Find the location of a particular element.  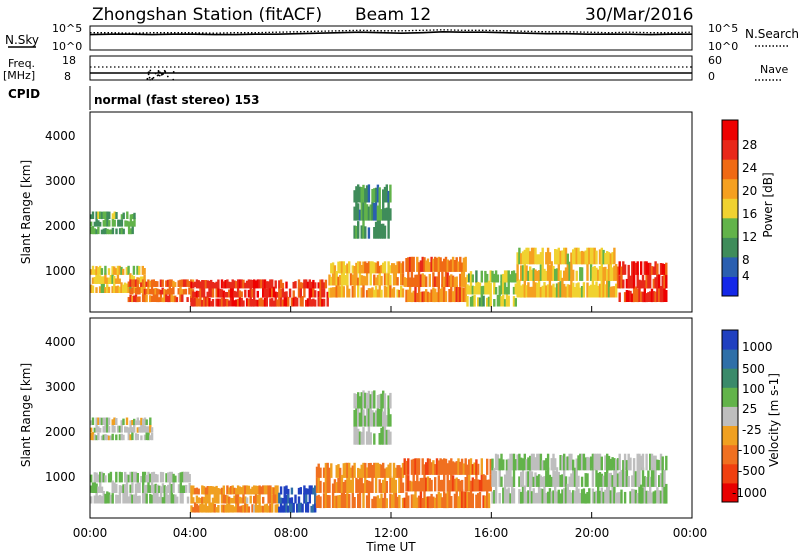

velocity-colorbar-swatch is located at coordinates (730, 397).